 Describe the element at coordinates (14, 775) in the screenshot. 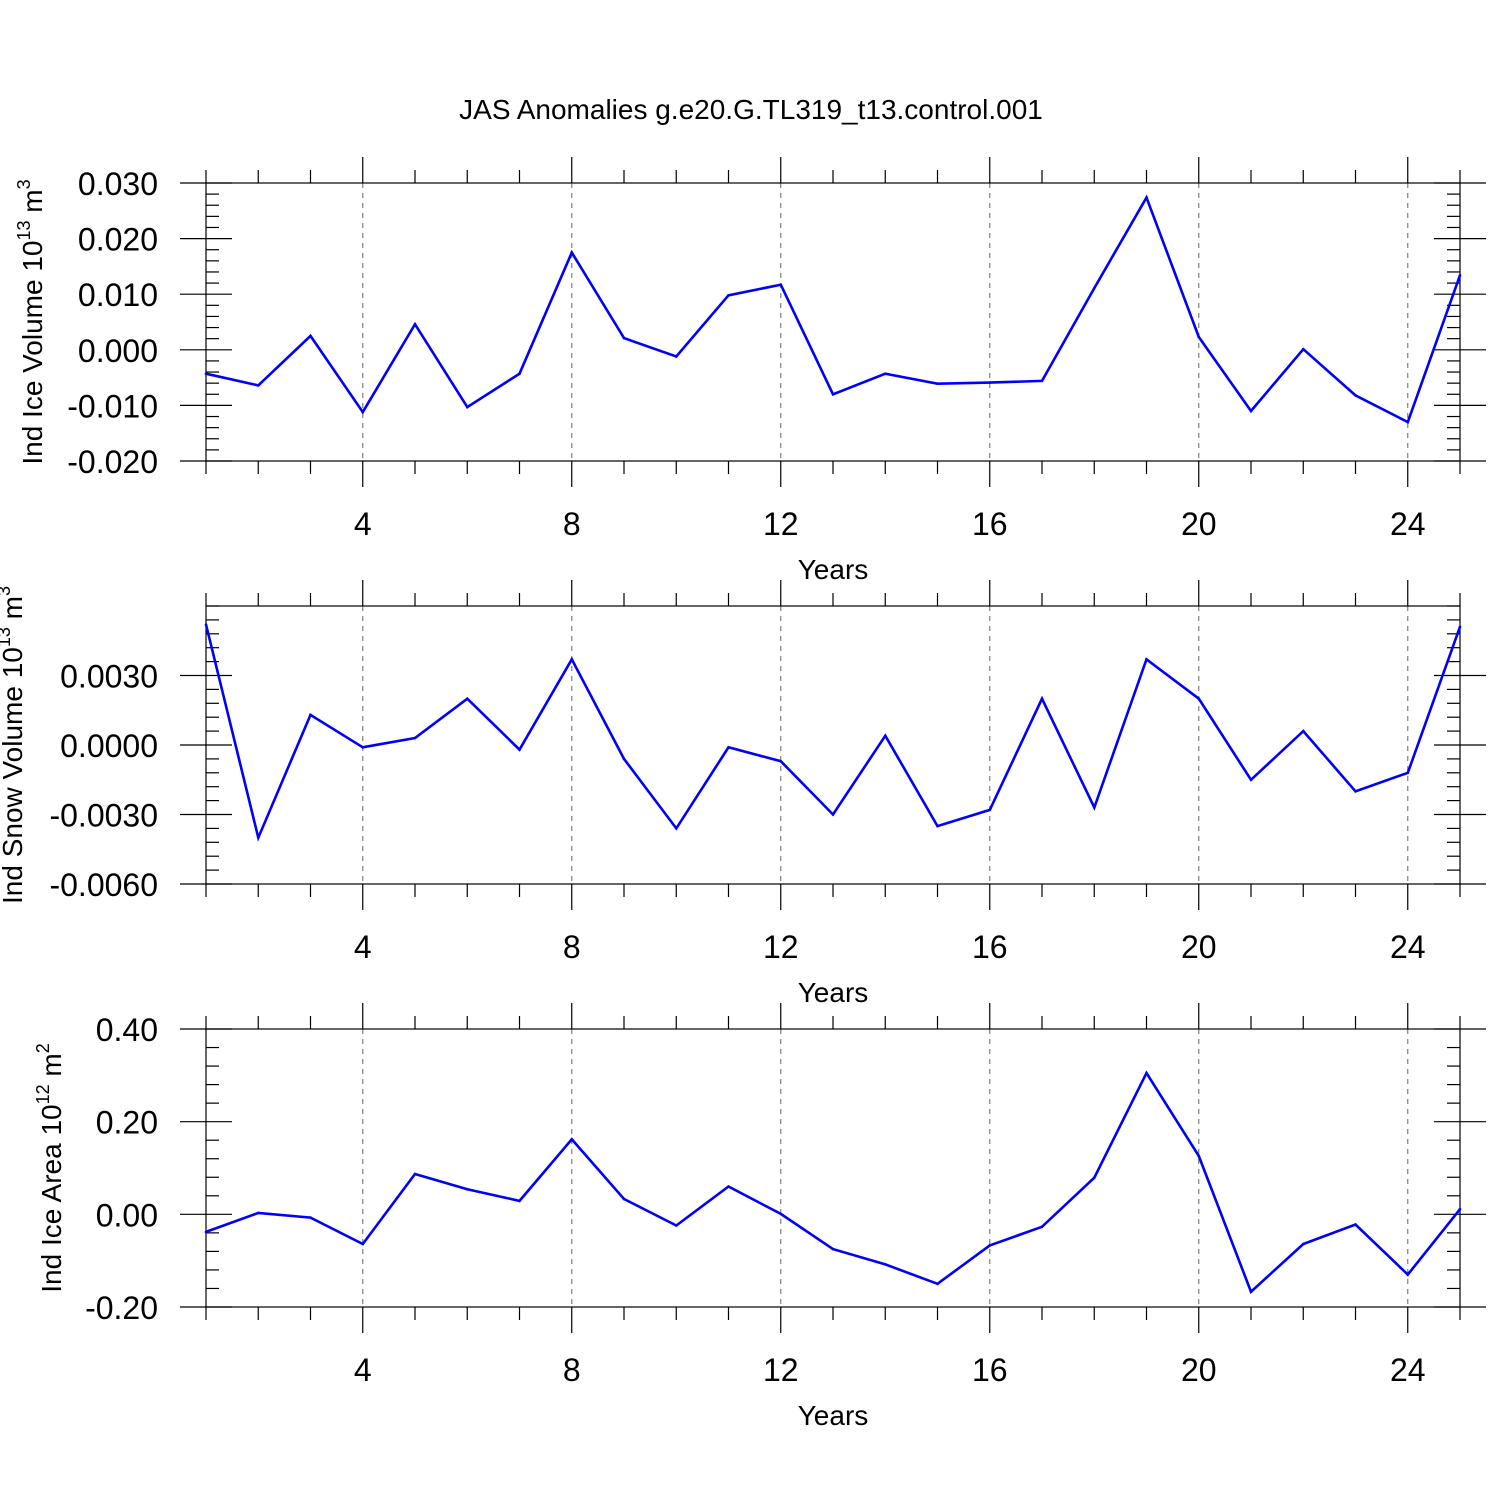

I see `y-axis-label-text: Ind Snow Volume 10` at that location.